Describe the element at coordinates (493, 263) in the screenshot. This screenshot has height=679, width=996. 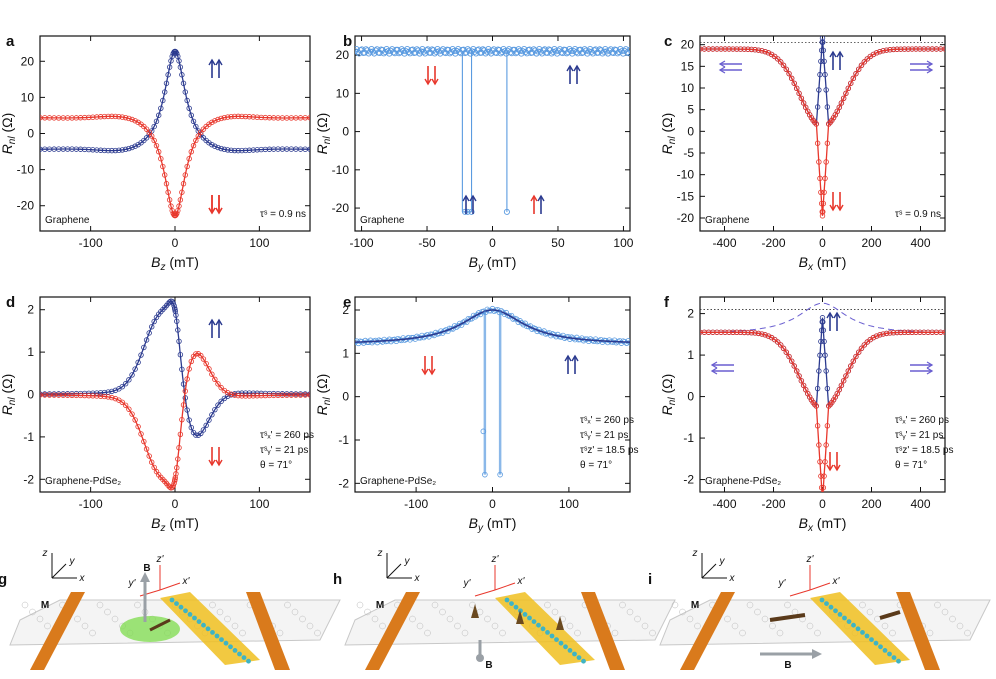
I see `x-axis-label: By (mT)` at that location.